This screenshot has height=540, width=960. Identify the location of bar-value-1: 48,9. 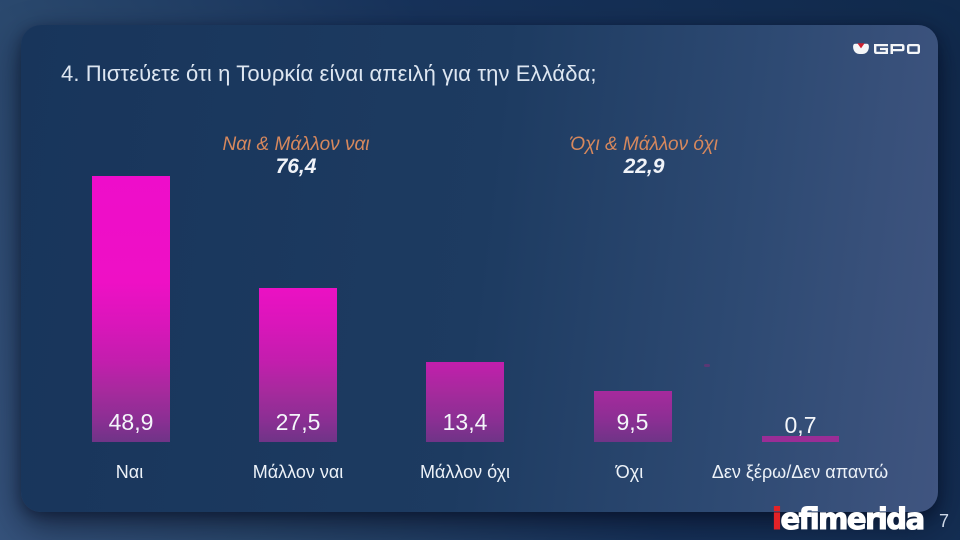
(131, 421).